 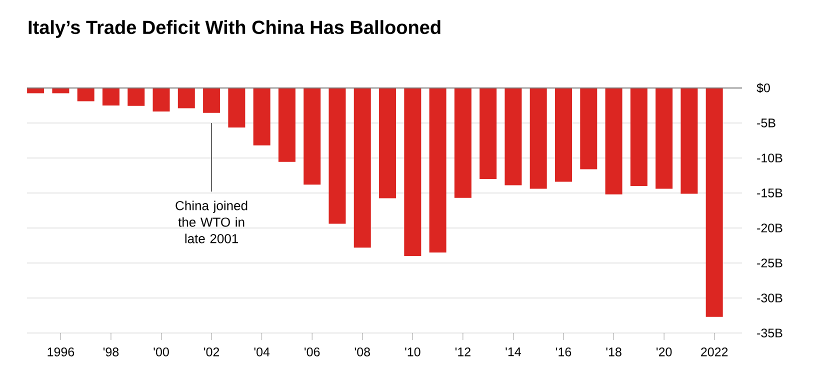 I want to click on y-tick-label: $0, so click(x=763, y=88).